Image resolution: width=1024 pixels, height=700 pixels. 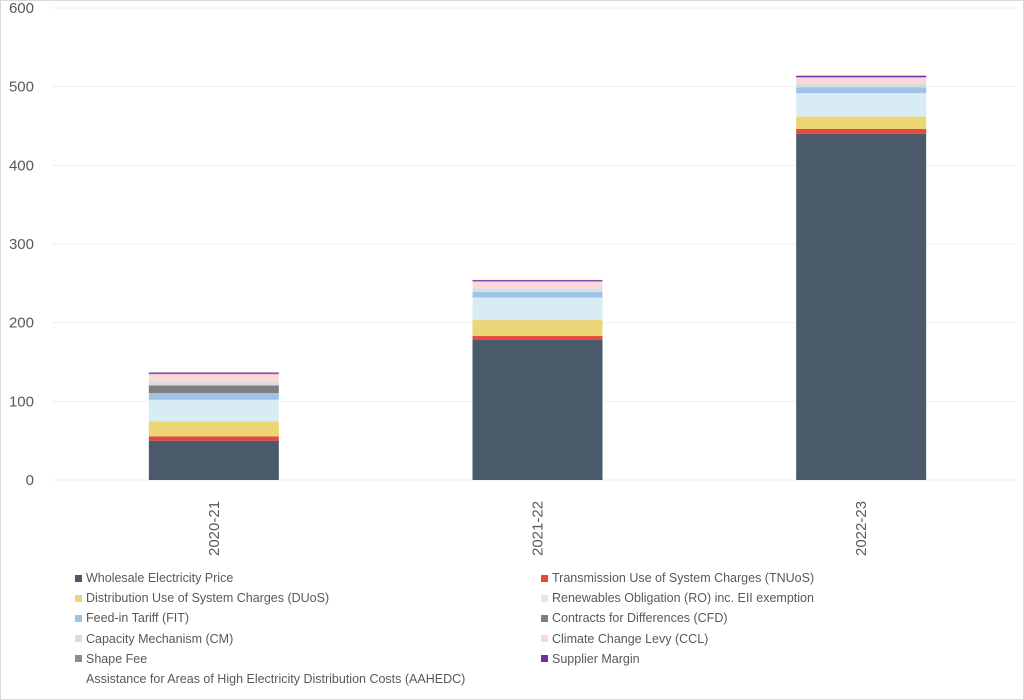 I want to click on legend-label: Capacity Mechanism (CM), so click(x=160, y=638).